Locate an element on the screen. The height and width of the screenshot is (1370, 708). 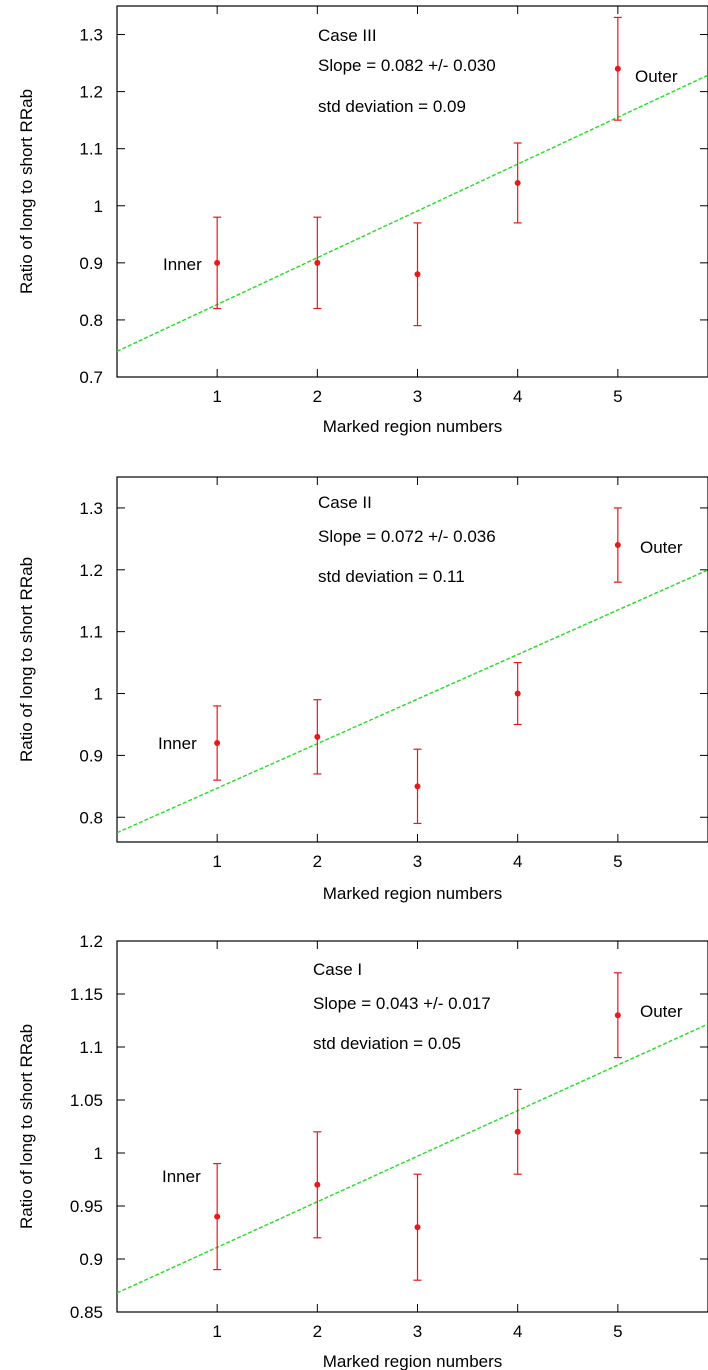
std-deviation-annotation: std deviation = 0.05 is located at coordinates (387, 1043).